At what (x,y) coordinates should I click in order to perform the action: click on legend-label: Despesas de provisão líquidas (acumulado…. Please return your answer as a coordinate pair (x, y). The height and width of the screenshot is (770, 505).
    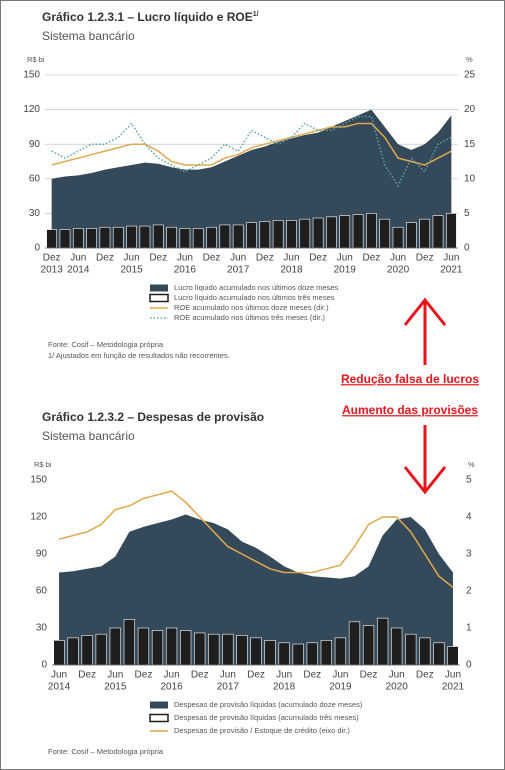
    Looking at the image, I should click on (268, 704).